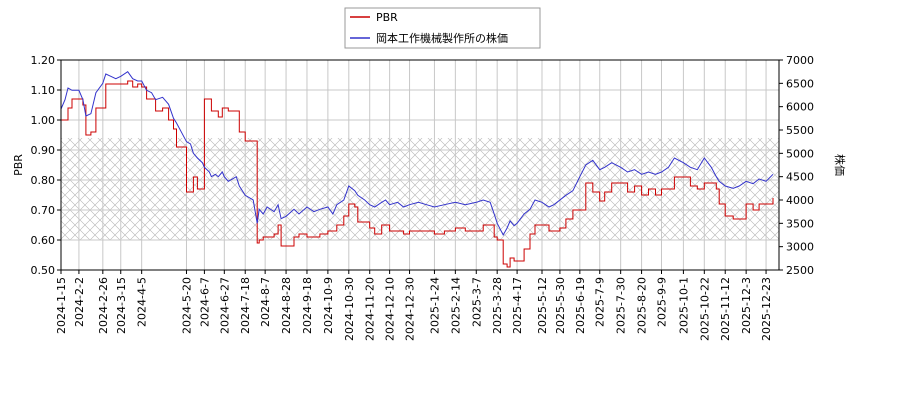  Describe the element at coordinates (387, 17) in the screenshot. I see `legend-label-pbr: PBR` at that location.